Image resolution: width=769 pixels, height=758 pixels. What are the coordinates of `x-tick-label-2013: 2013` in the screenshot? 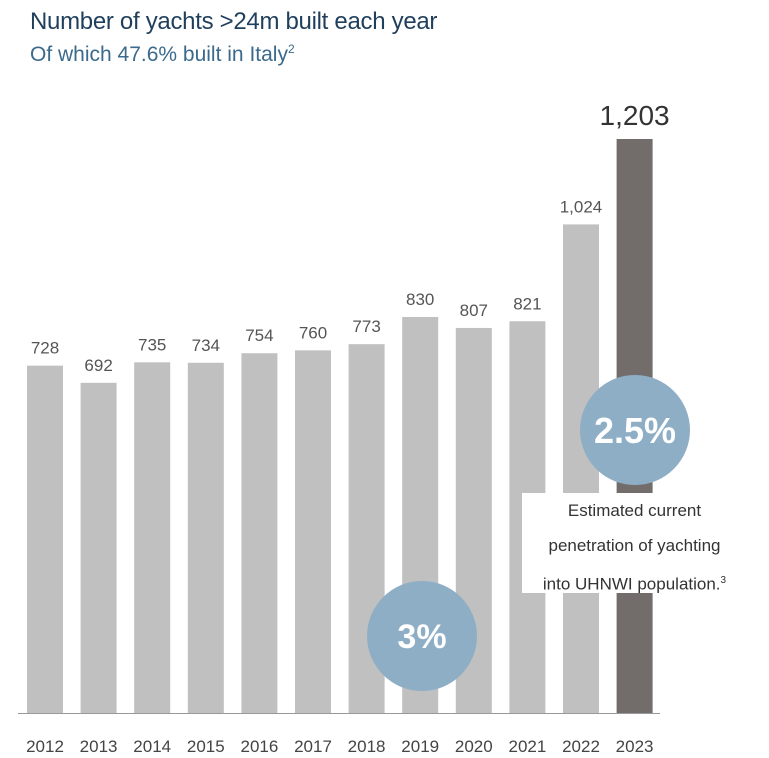 It's located at (99, 746).